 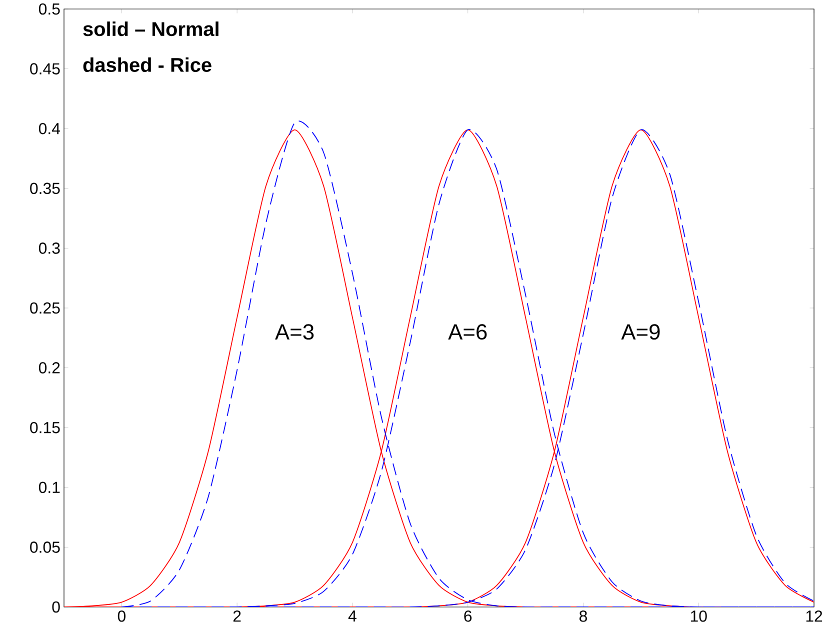 What do you see at coordinates (49, 368) in the screenshot?
I see `y-tick-label: 0.2` at bounding box center [49, 368].